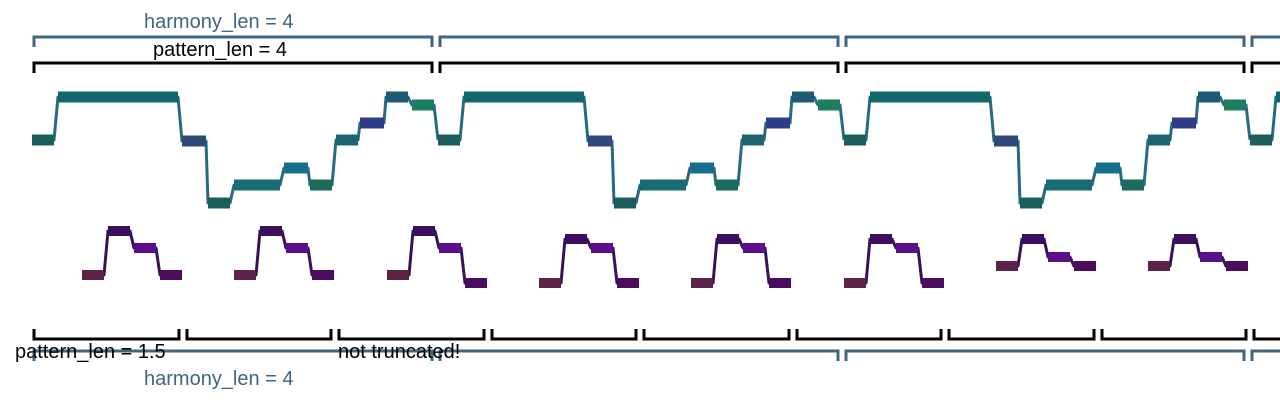  What do you see at coordinates (665, 257) in the screenshot?
I see `pattern-melody-layer` at bounding box center [665, 257].